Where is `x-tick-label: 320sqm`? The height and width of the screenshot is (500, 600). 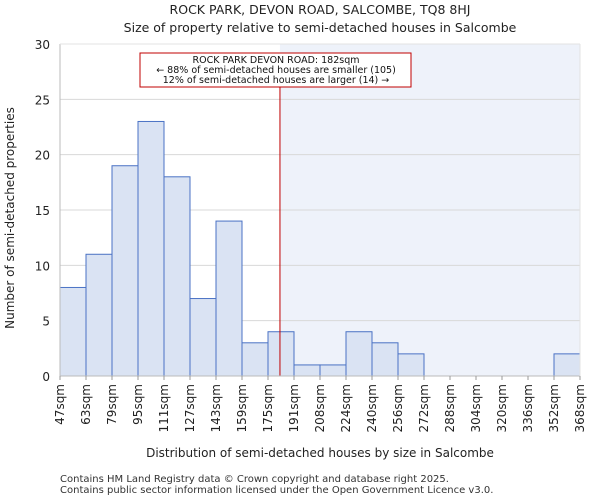
x-tick-label: 320sqm is located at coordinates (502, 408).